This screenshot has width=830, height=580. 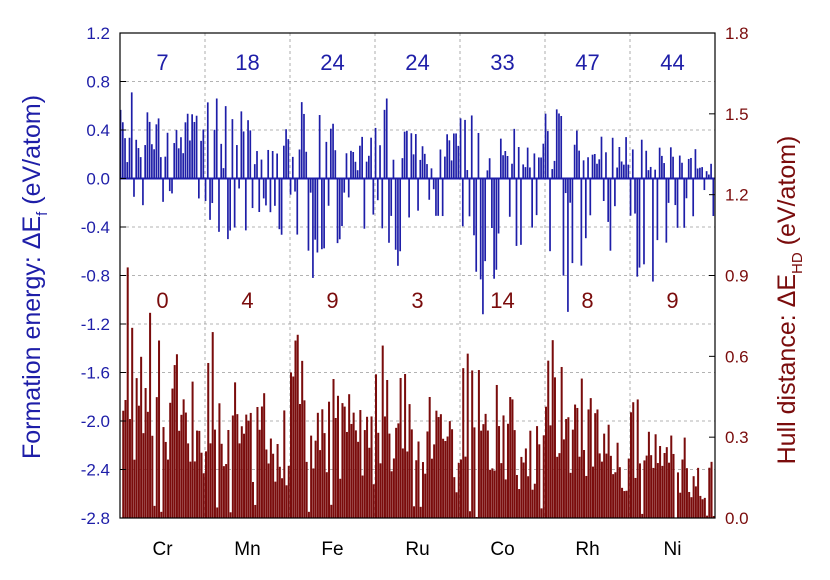 I want to click on left-tick-label: -1.6, so click(x=95, y=373).